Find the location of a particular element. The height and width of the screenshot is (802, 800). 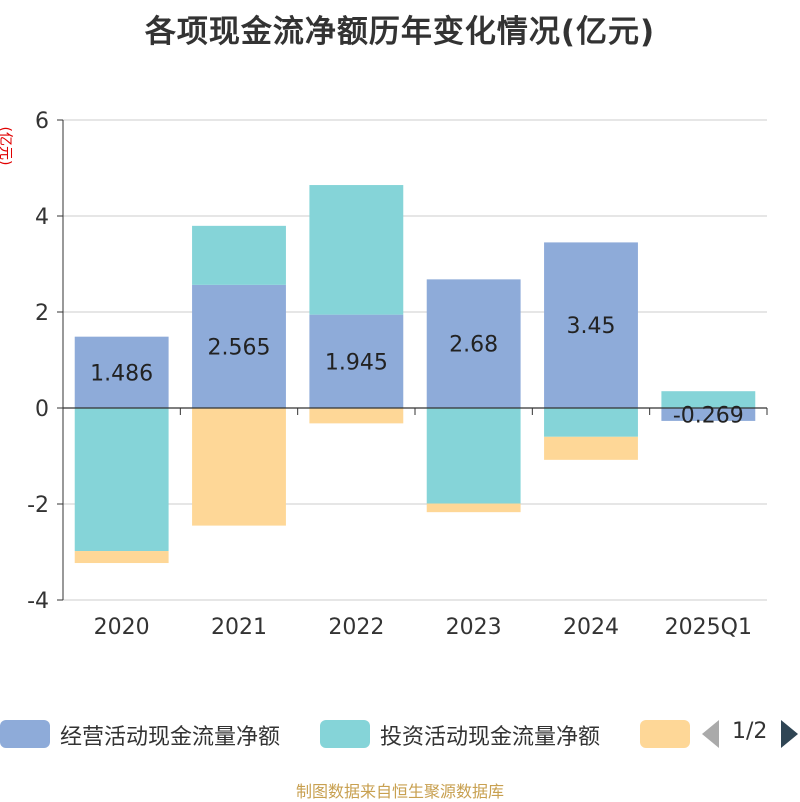

bar-series-1-2021 is located at coordinates (239, 255).